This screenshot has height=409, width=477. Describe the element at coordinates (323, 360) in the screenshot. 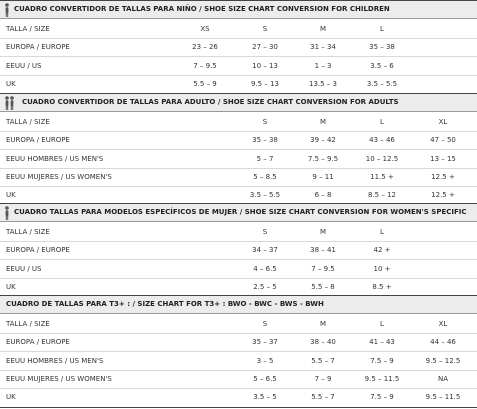

I see `size-cell: 5.5 – 7` at that location.